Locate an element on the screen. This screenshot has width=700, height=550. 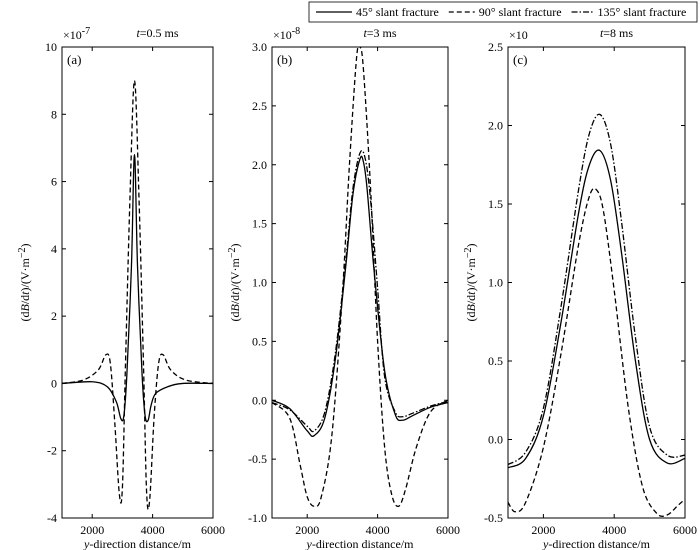
legend-box is located at coordinates (503, 12).